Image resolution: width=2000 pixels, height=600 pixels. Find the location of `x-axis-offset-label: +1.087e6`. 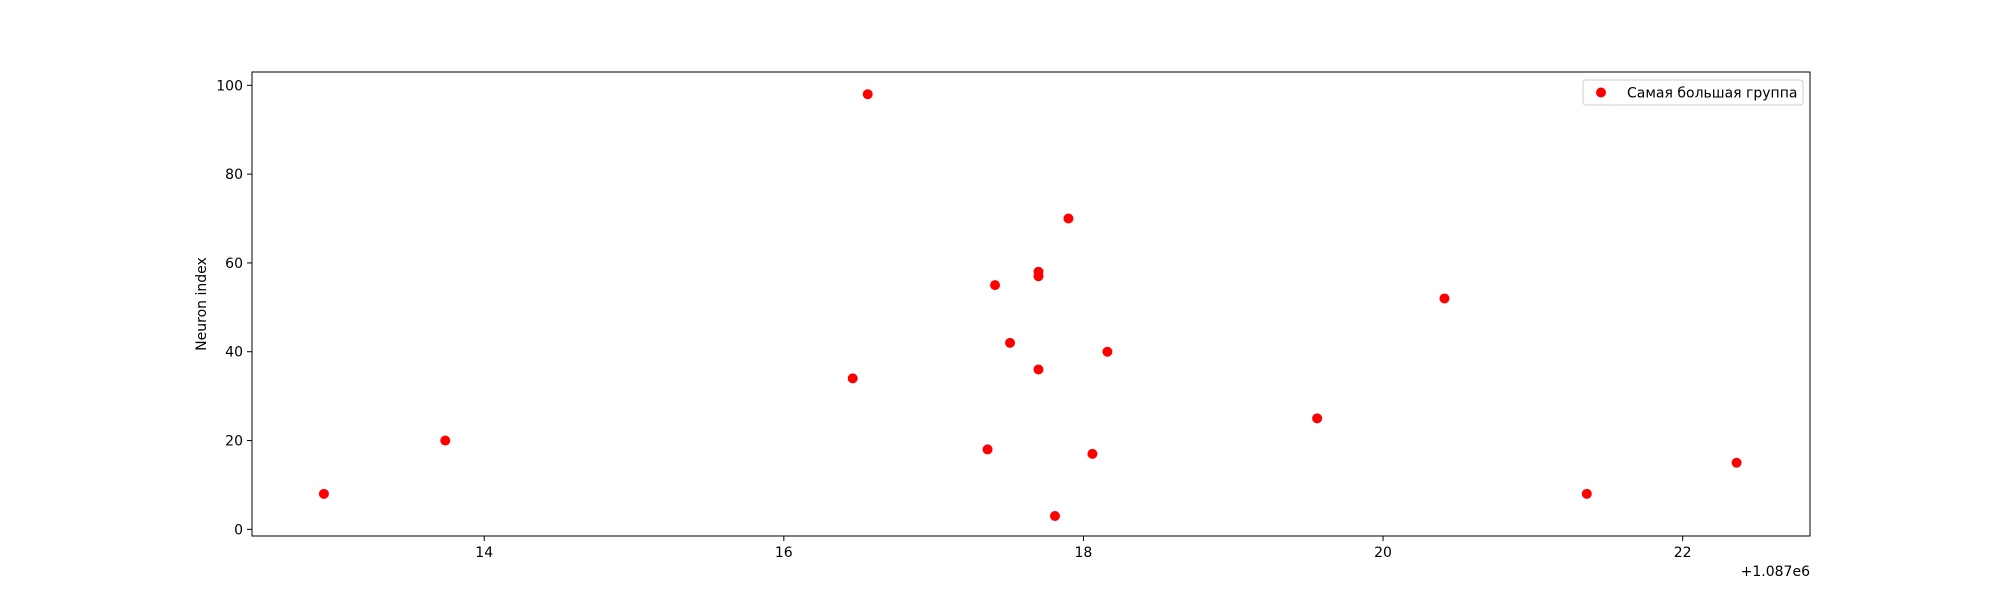

x-axis-offset-label: +1.087e6 is located at coordinates (1775, 572).